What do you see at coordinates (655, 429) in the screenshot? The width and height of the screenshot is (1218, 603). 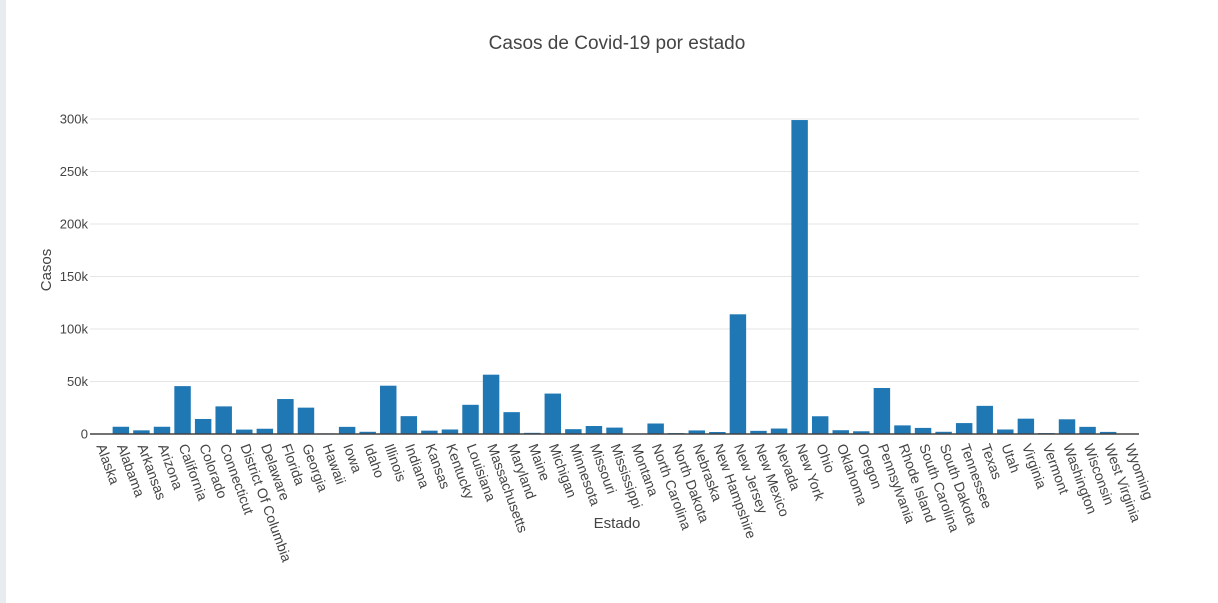 I see `bar-north-carolina` at bounding box center [655, 429].